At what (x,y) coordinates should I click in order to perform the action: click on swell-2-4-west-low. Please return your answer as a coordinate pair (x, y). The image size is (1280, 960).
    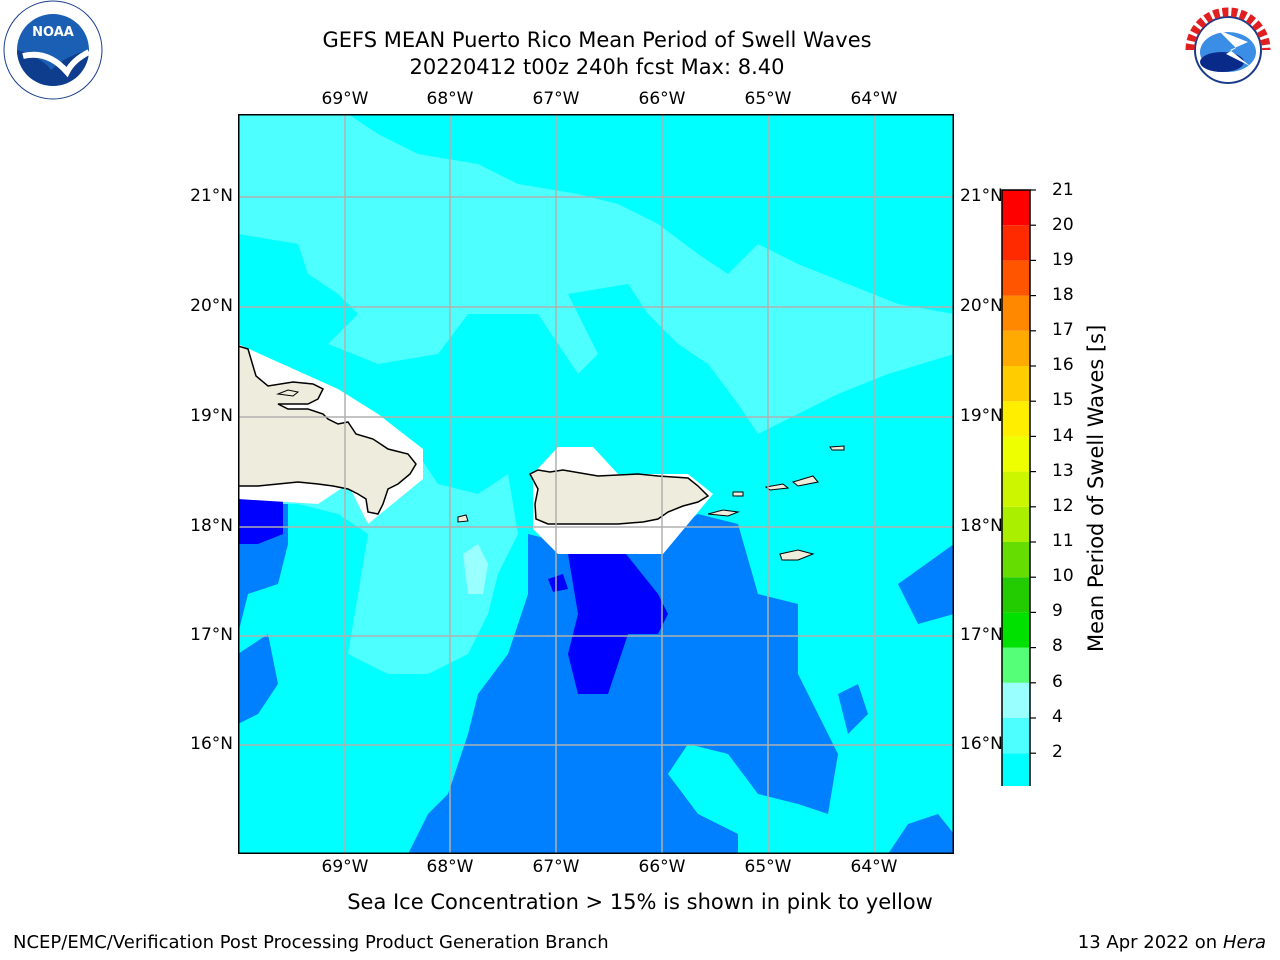
    Looking at the image, I should click on (258, 679).